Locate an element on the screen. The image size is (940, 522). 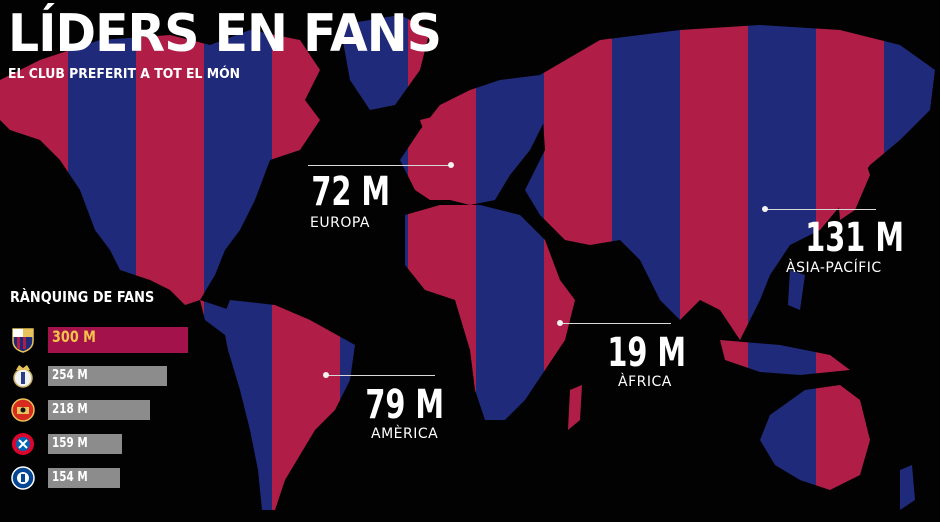
asia-label: ÀSIA-PACÍFIC is located at coordinates (834, 268).